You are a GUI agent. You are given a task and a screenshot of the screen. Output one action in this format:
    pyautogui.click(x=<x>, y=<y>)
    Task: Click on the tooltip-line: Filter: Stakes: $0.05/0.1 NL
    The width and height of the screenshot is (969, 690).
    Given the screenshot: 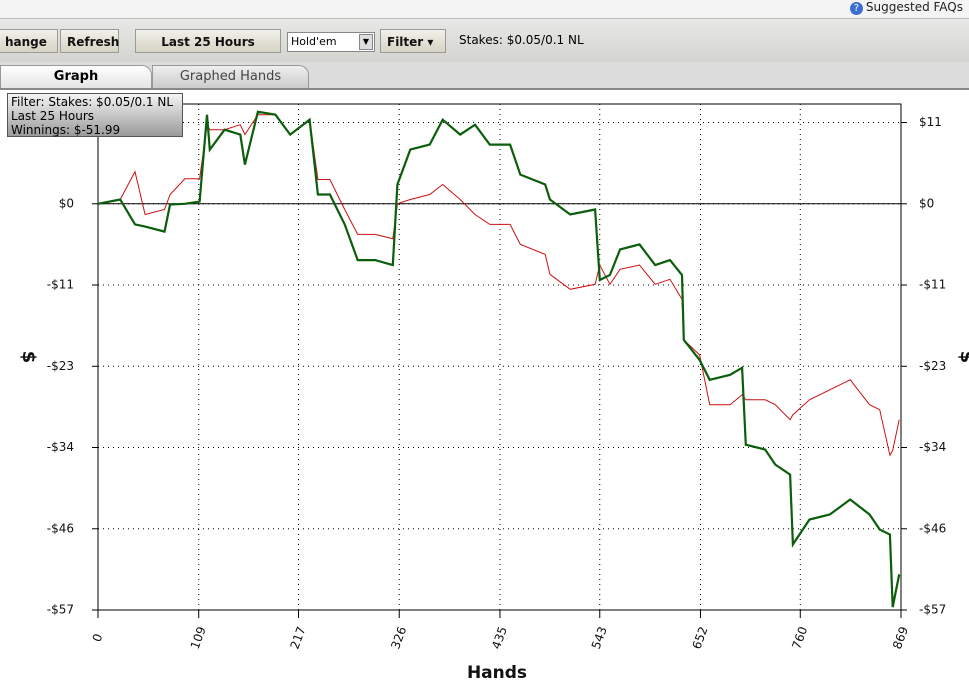 What is the action you would take?
    pyautogui.click(x=92, y=102)
    